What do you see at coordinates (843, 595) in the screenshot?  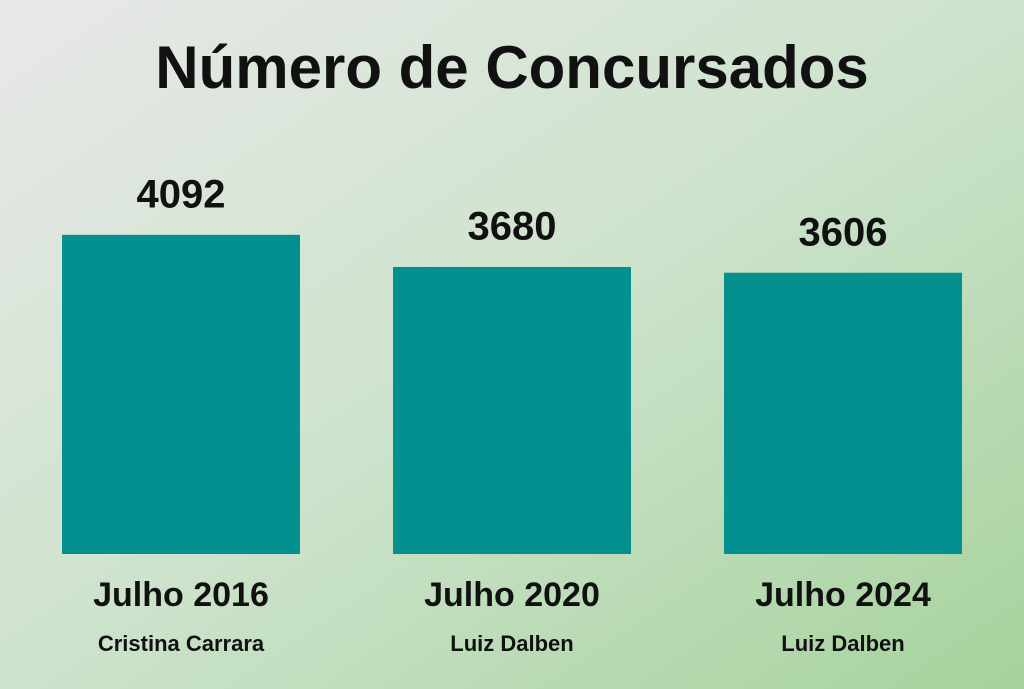 I see `x-tick-label: Julho 2024` at bounding box center [843, 595].